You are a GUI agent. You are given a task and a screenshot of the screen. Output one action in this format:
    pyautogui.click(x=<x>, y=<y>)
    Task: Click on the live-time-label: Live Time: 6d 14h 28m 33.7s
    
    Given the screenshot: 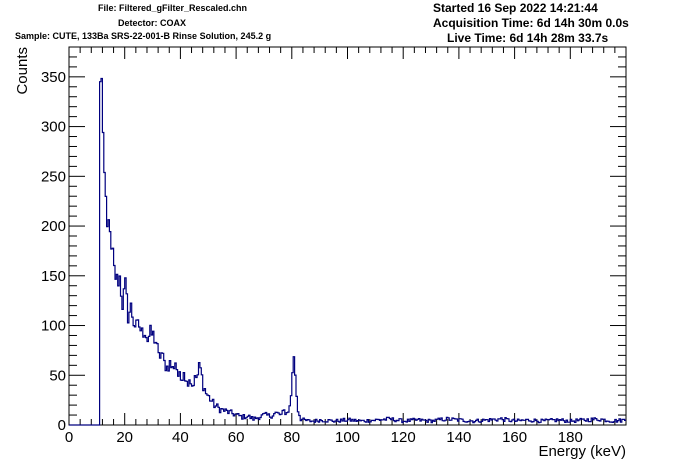 What is the action you would take?
    pyautogui.click(x=528, y=38)
    